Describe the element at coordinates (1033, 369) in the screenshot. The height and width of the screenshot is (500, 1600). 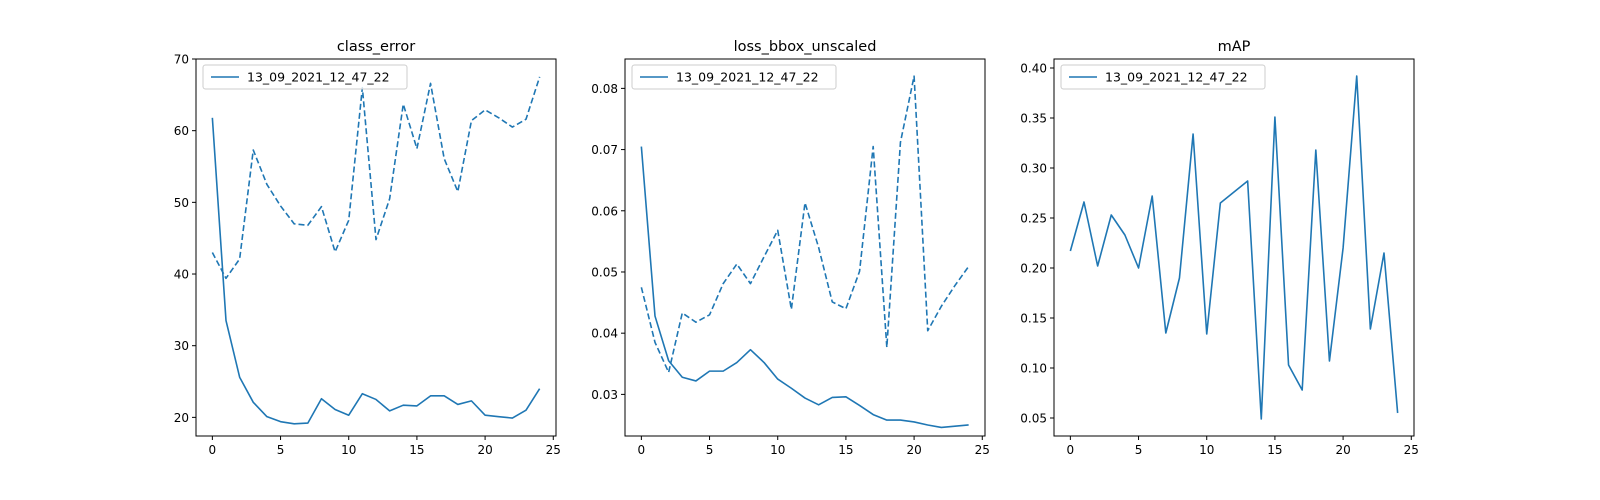
I see `y-tick-label: 0.10` at that location.